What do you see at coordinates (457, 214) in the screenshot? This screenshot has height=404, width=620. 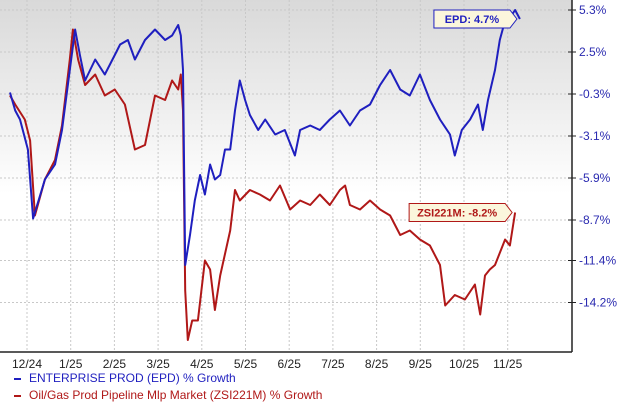 I see `end-label-text: ZSI221M: -8.2%` at bounding box center [457, 214].